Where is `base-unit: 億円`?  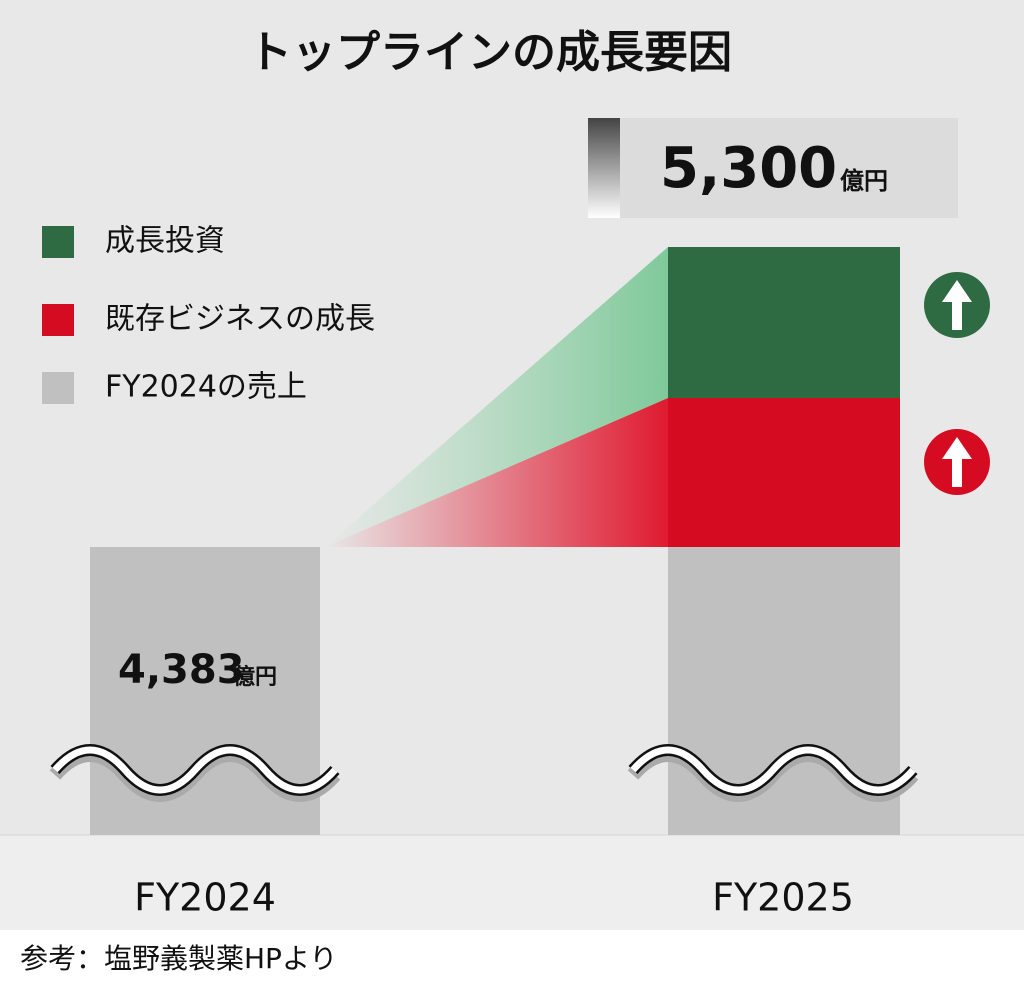
base-unit: 億円 is located at coordinates (255, 677).